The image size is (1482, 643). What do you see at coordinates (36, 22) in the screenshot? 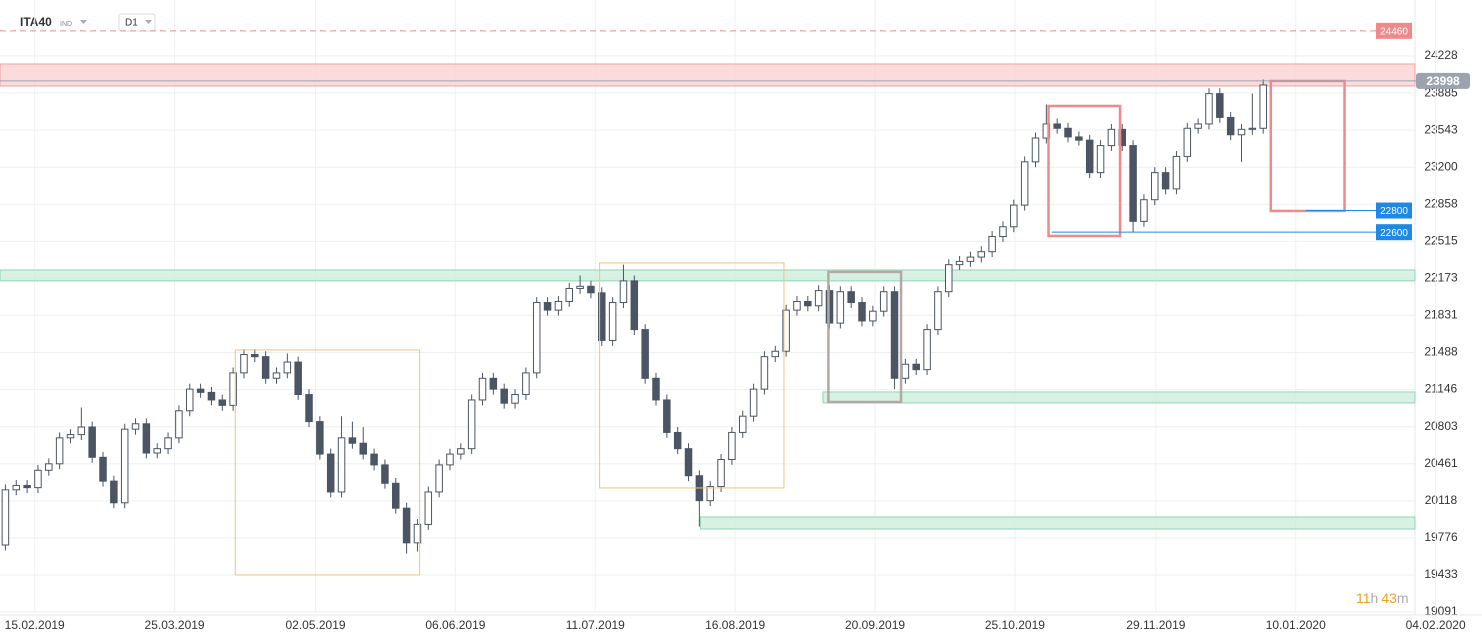
I see `symbol: ITA40` at bounding box center [36, 22].